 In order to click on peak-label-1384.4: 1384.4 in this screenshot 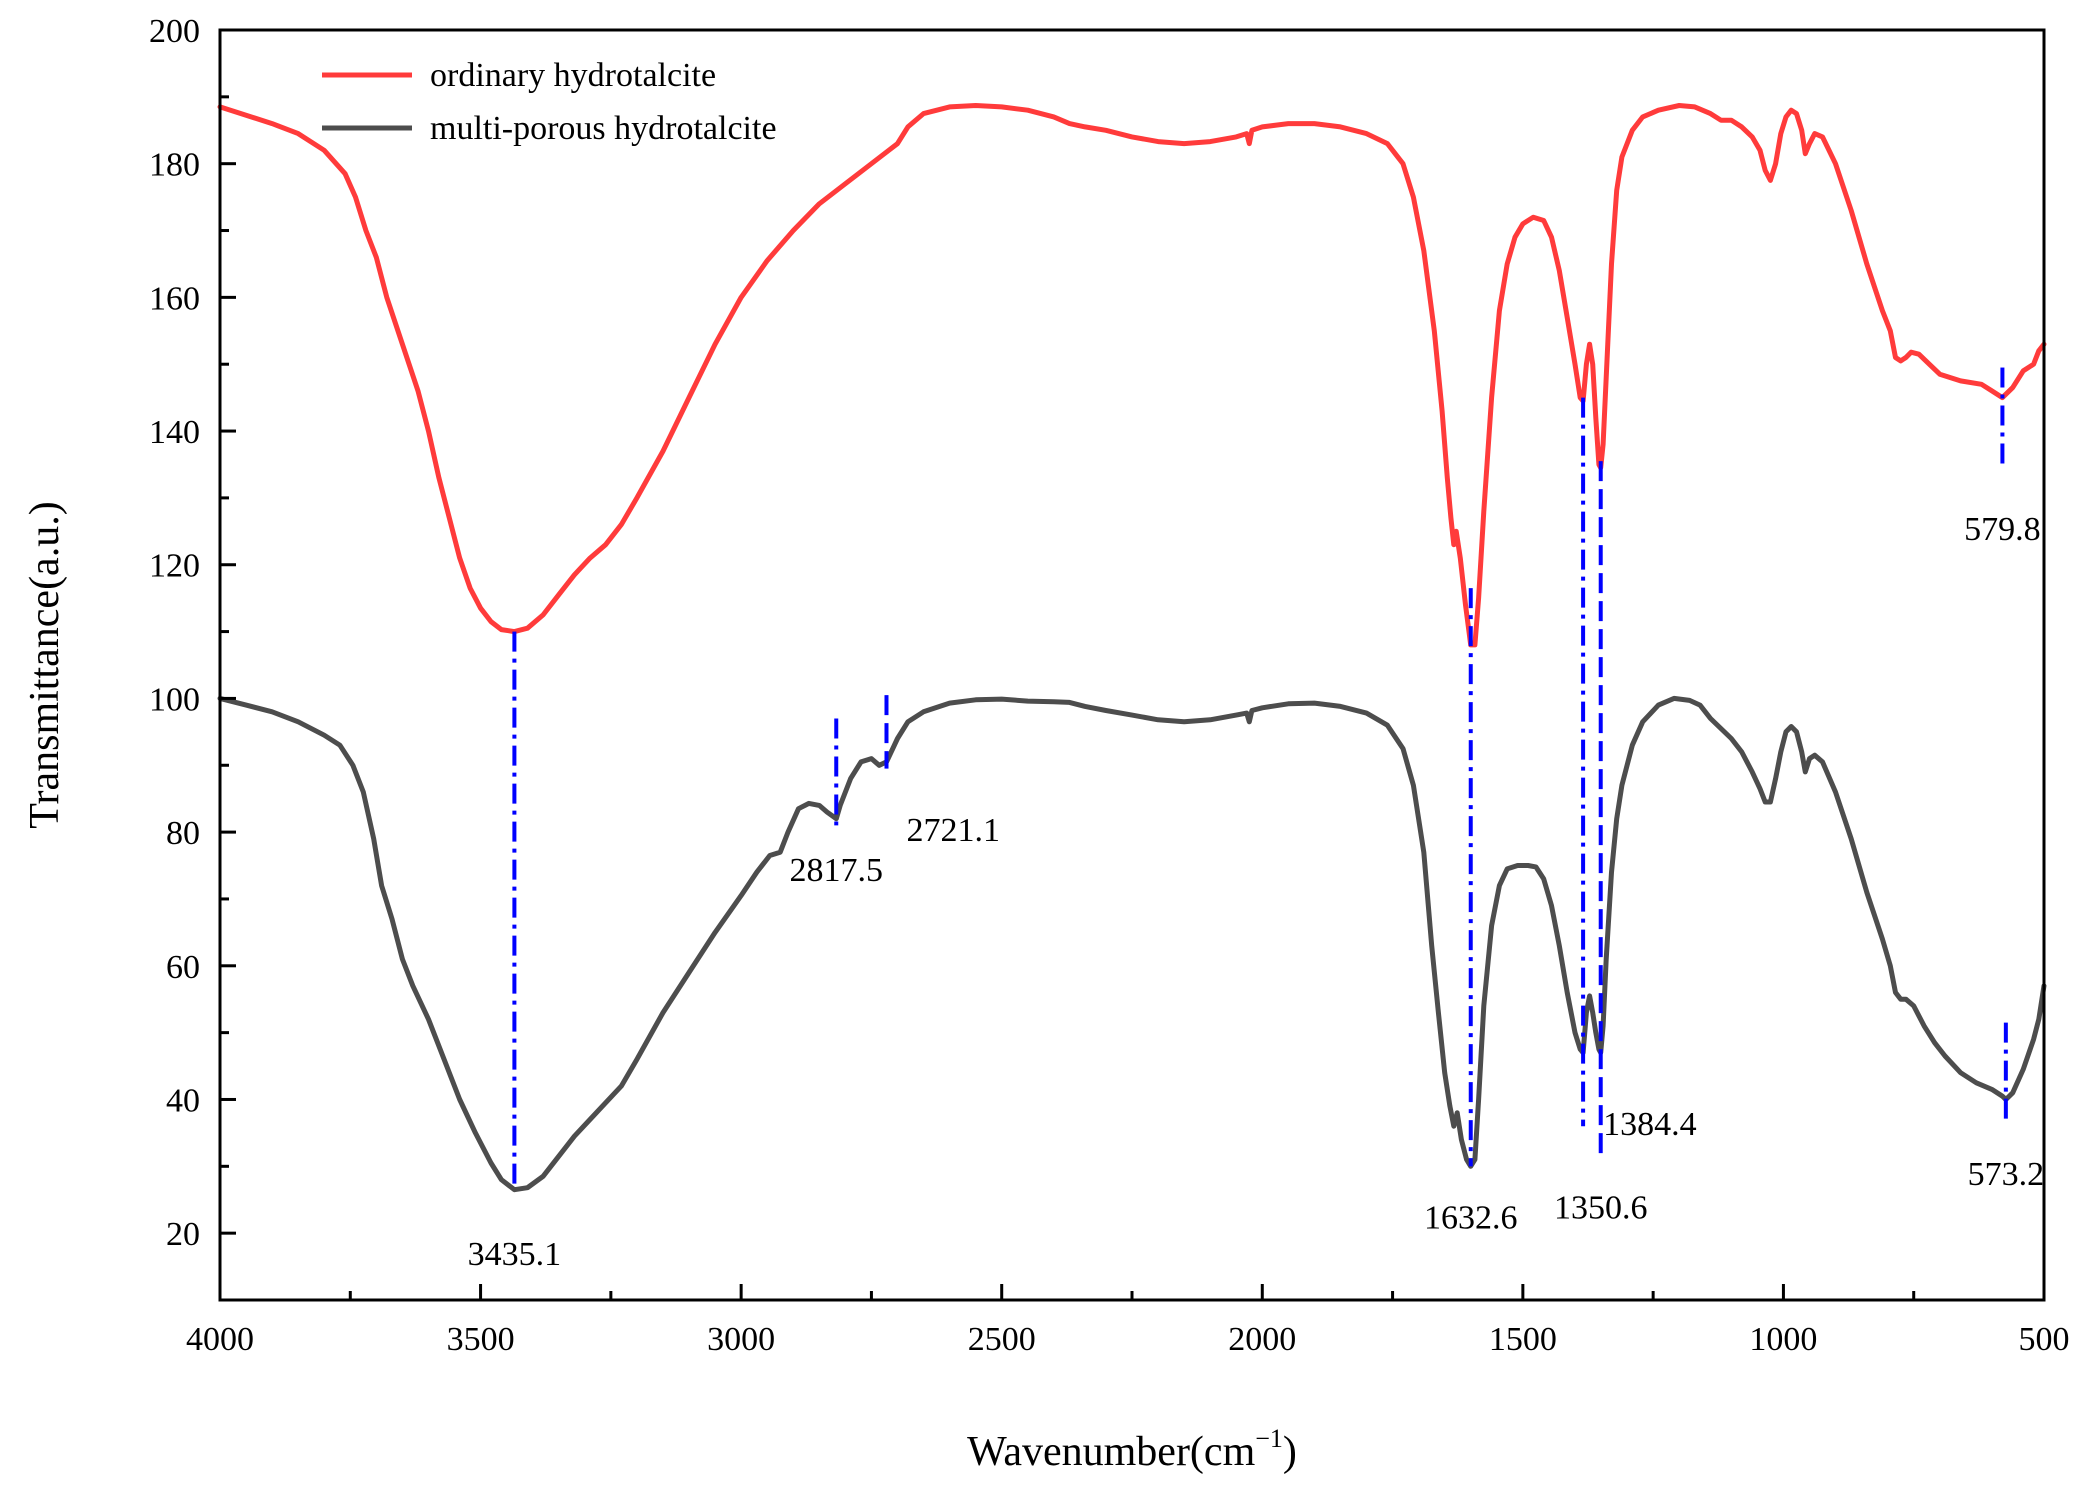, I will do `click(1650, 1124)`.